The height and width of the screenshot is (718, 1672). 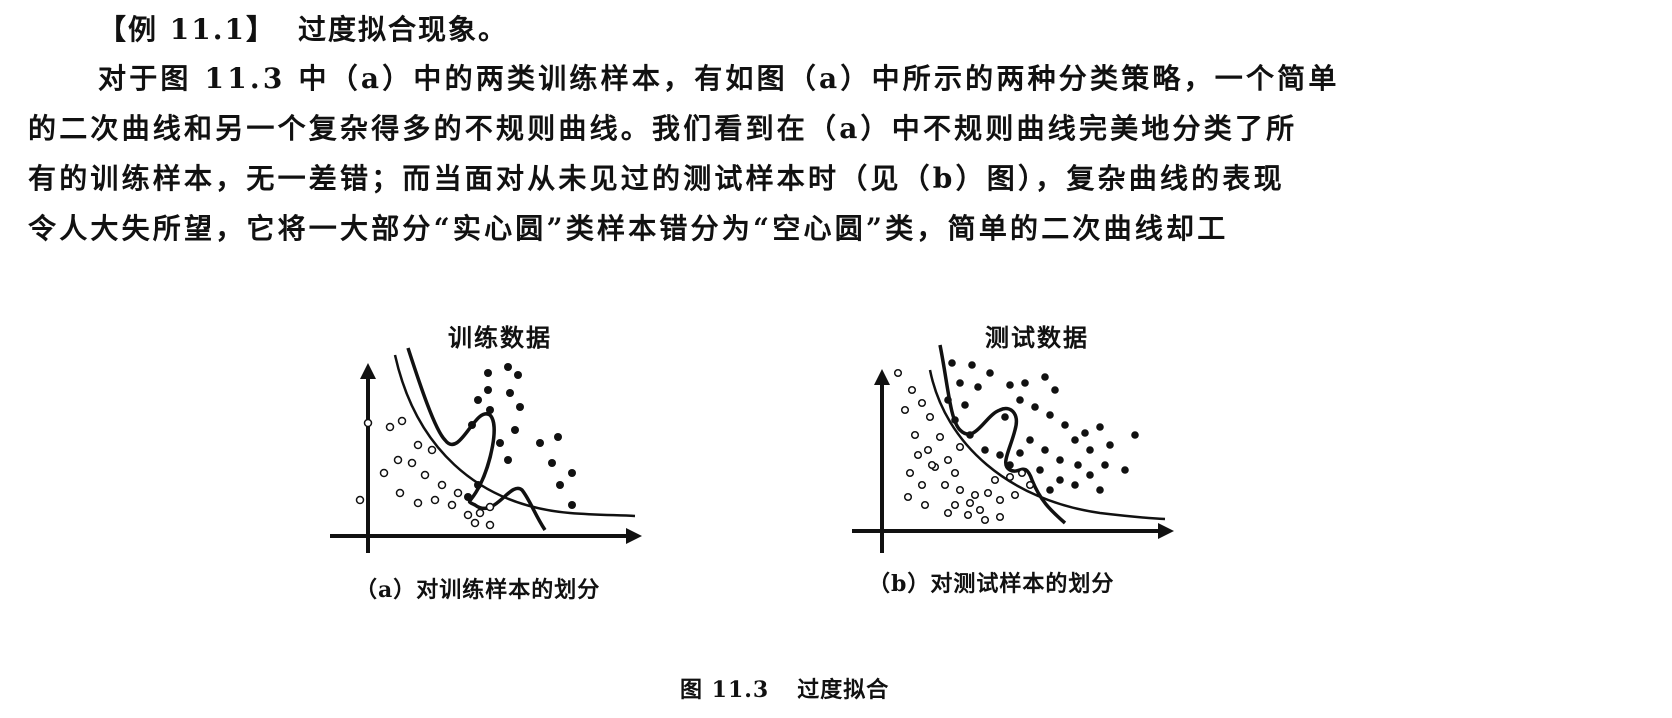 I want to click on plot-a-caption: （a）对训练样本的划分, so click(x=478, y=590).